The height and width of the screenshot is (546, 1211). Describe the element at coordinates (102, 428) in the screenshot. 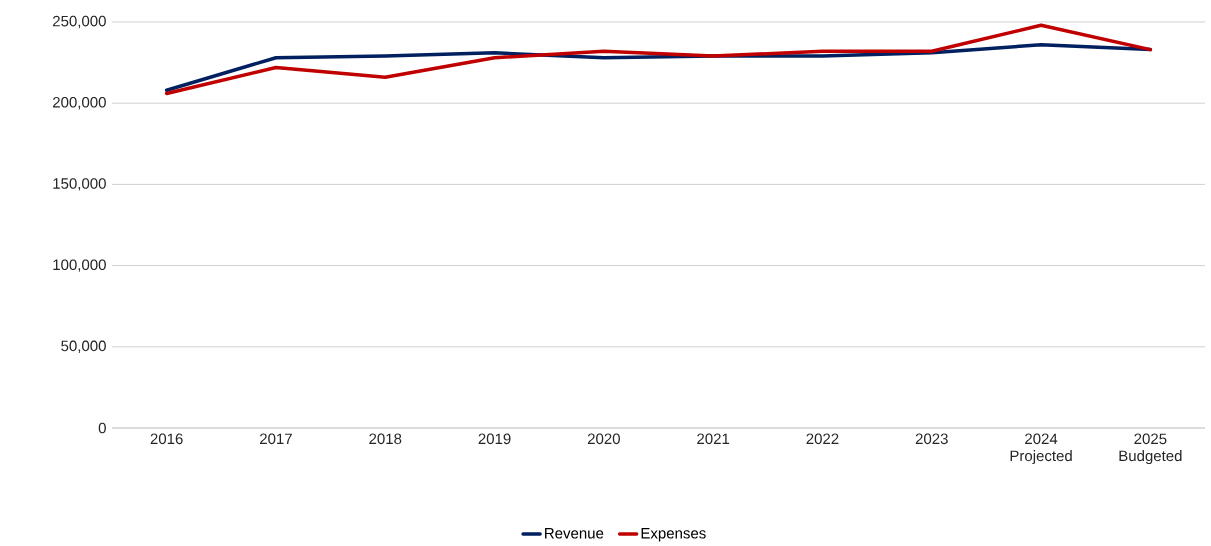

I see `y-tick-label: 0` at that location.